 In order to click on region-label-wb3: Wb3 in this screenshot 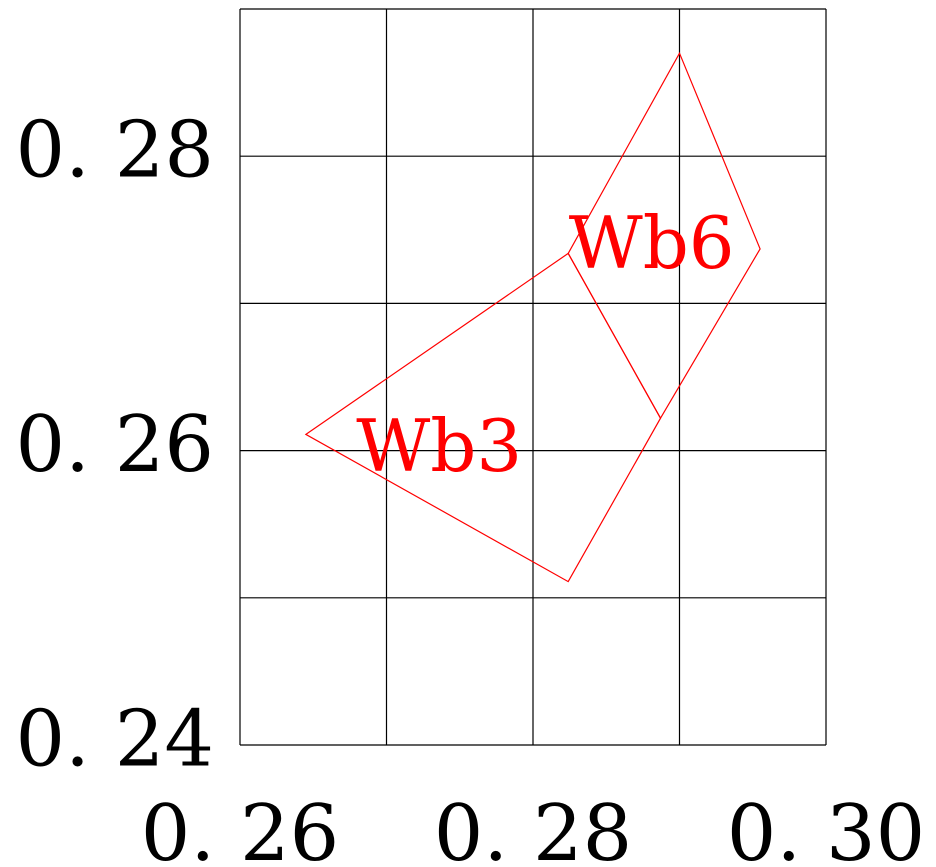, I will do `click(439, 446)`.